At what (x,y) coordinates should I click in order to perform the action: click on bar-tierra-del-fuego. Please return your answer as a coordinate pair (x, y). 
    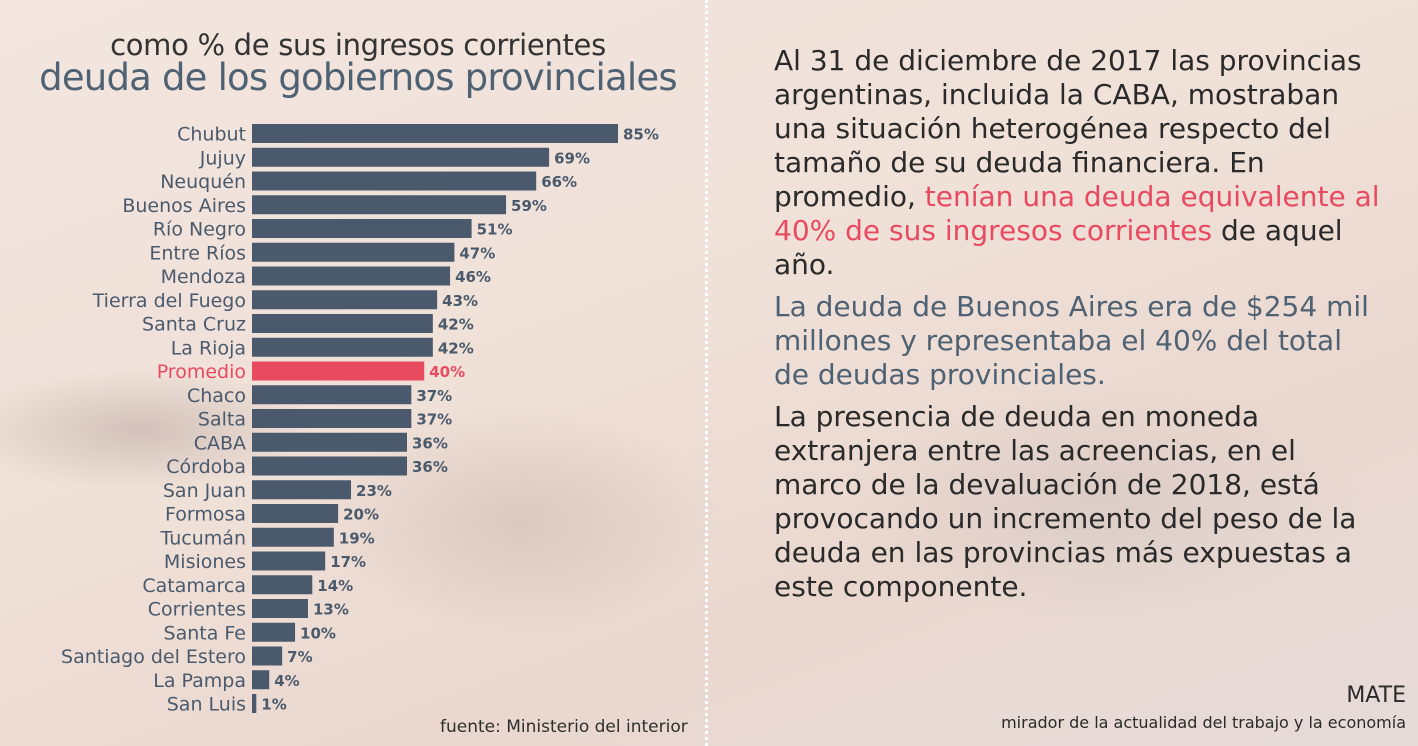
    Looking at the image, I should click on (345, 300).